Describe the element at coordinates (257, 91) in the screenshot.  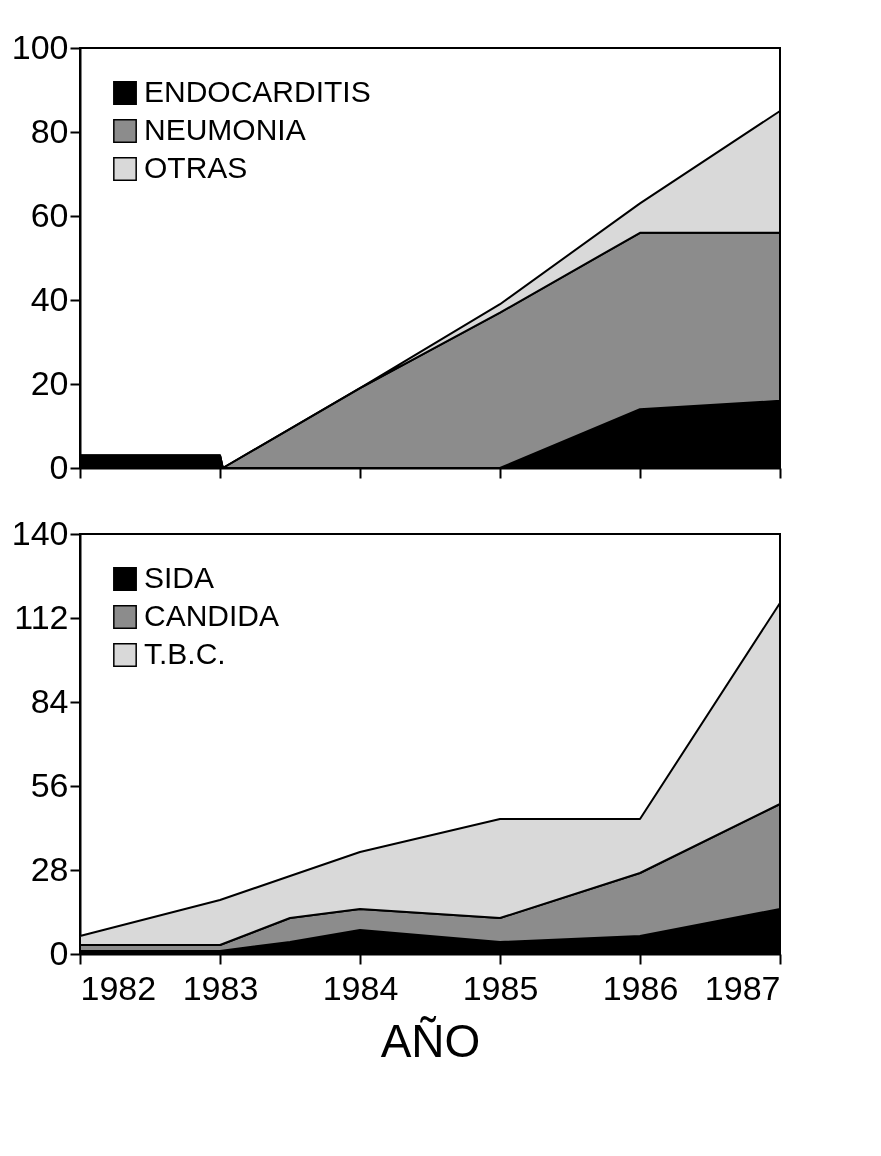
I see `legend-label: ENDOCARDITIS` at that location.